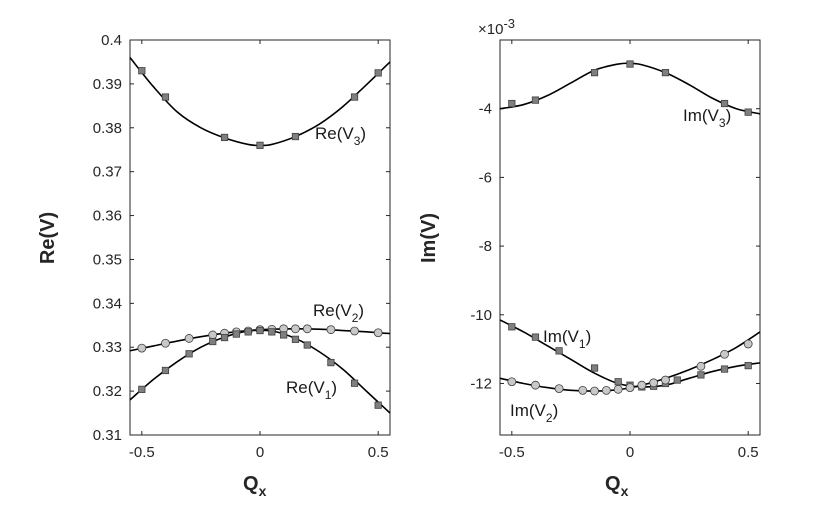 The height and width of the screenshot is (507, 840). What do you see at coordinates (630, 452) in the screenshot?
I see `right-xtick-label: 0` at bounding box center [630, 452].